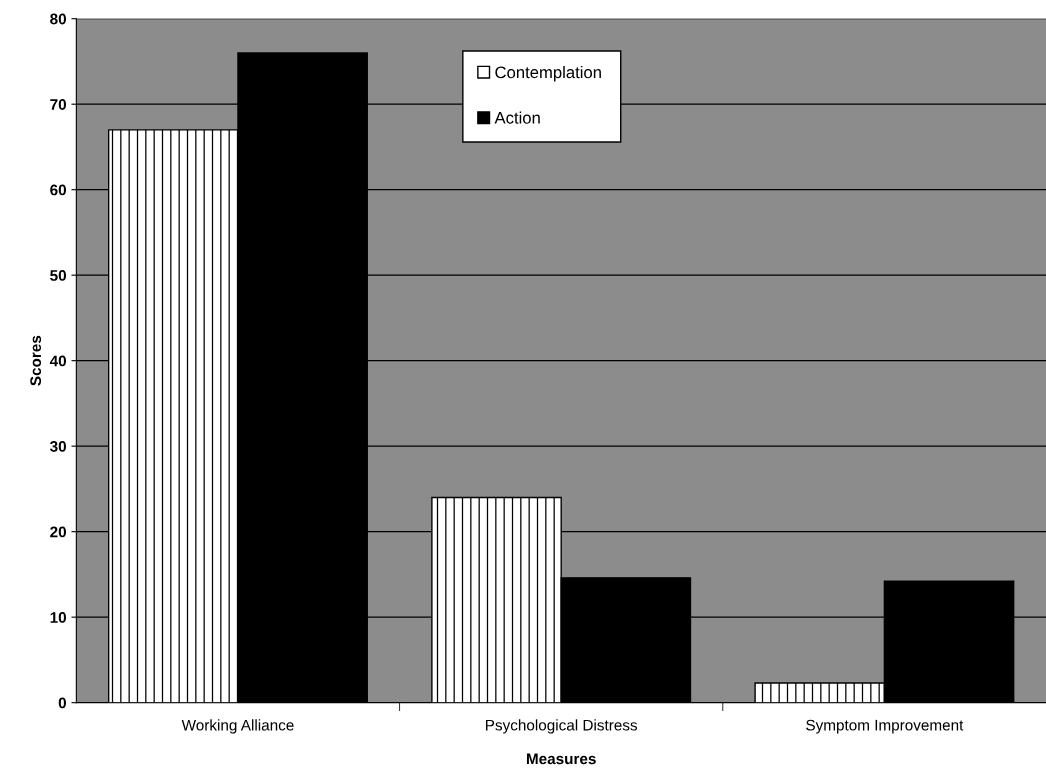  I want to click on legend-label: Action, so click(517, 117).